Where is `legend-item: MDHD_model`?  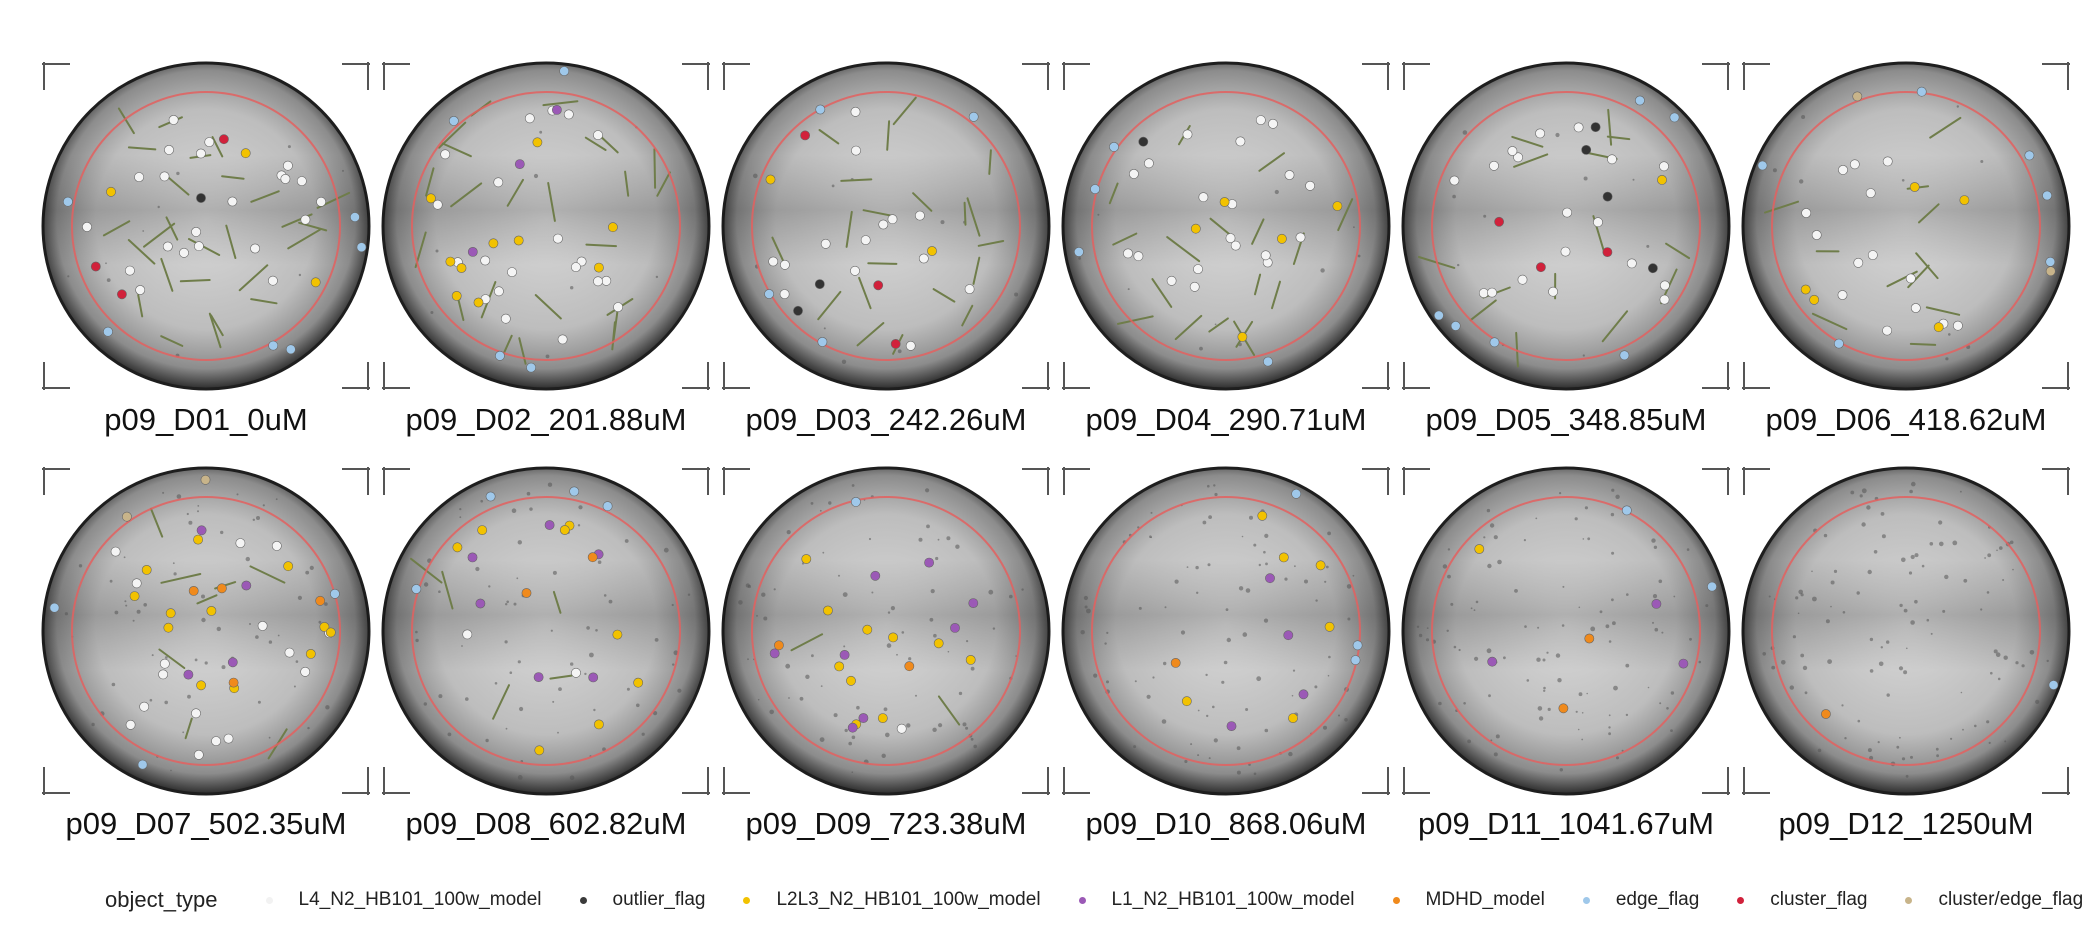
legend-item: MDHD_model is located at coordinates (1468, 900).